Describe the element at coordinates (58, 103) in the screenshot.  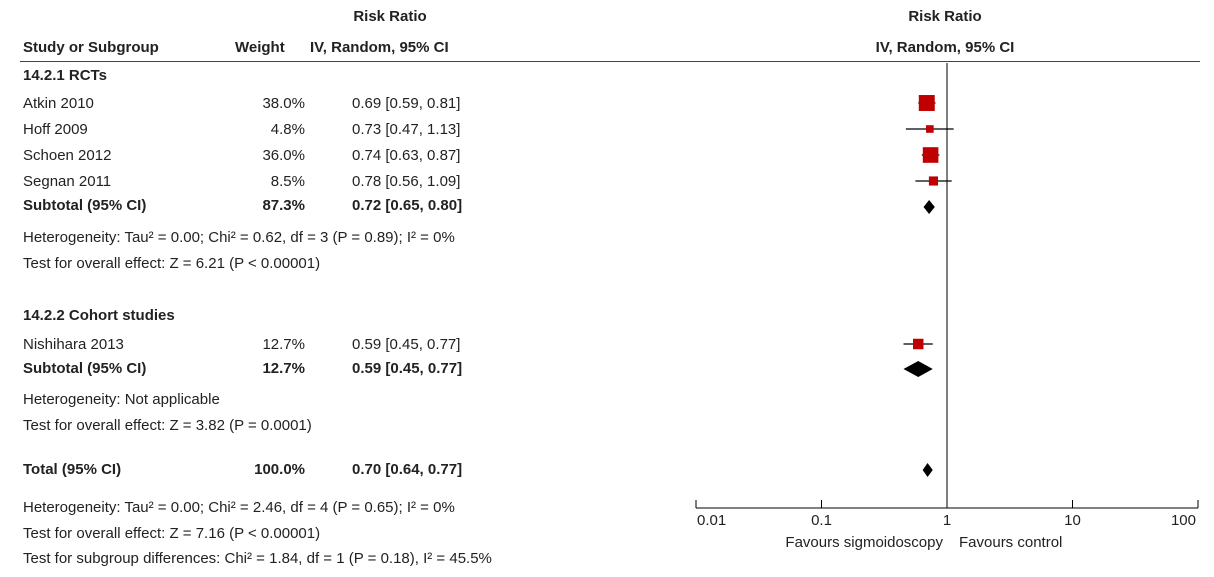
I see `study-name: Atkin 2010` at that location.